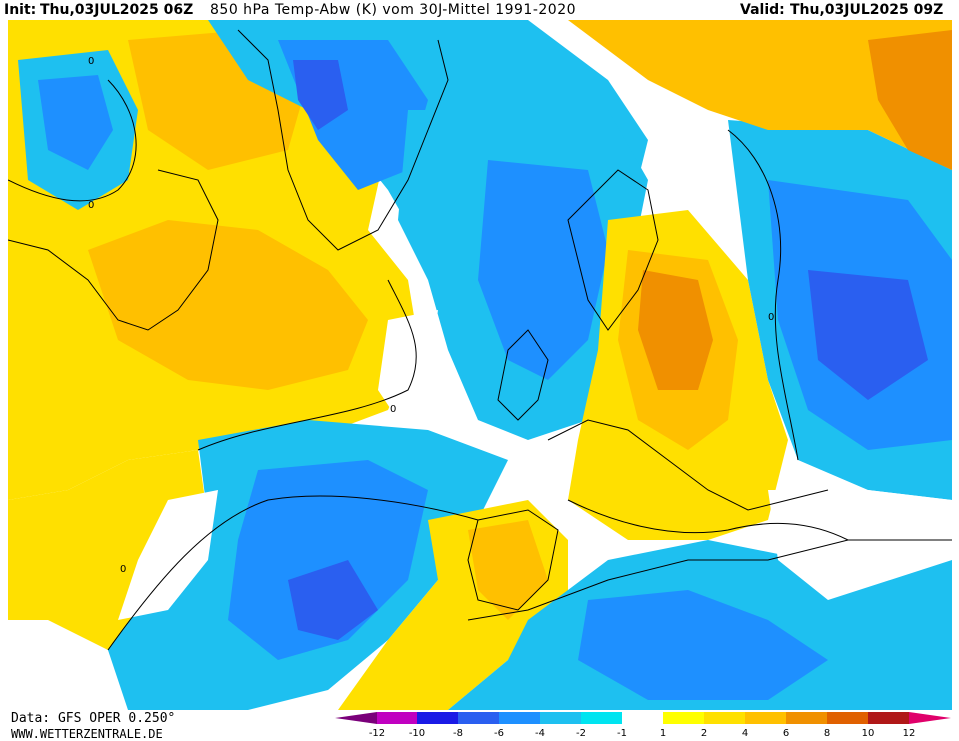  I want to click on legend-label: 8, so click(827, 733).